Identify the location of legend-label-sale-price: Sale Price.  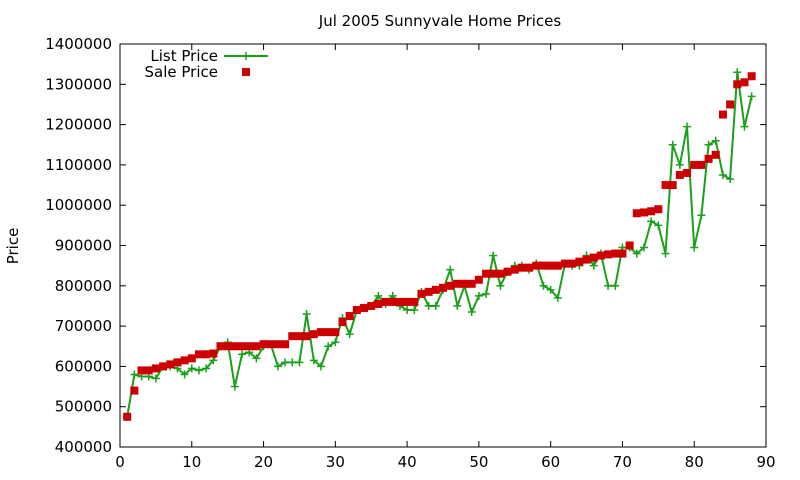
(181, 72).